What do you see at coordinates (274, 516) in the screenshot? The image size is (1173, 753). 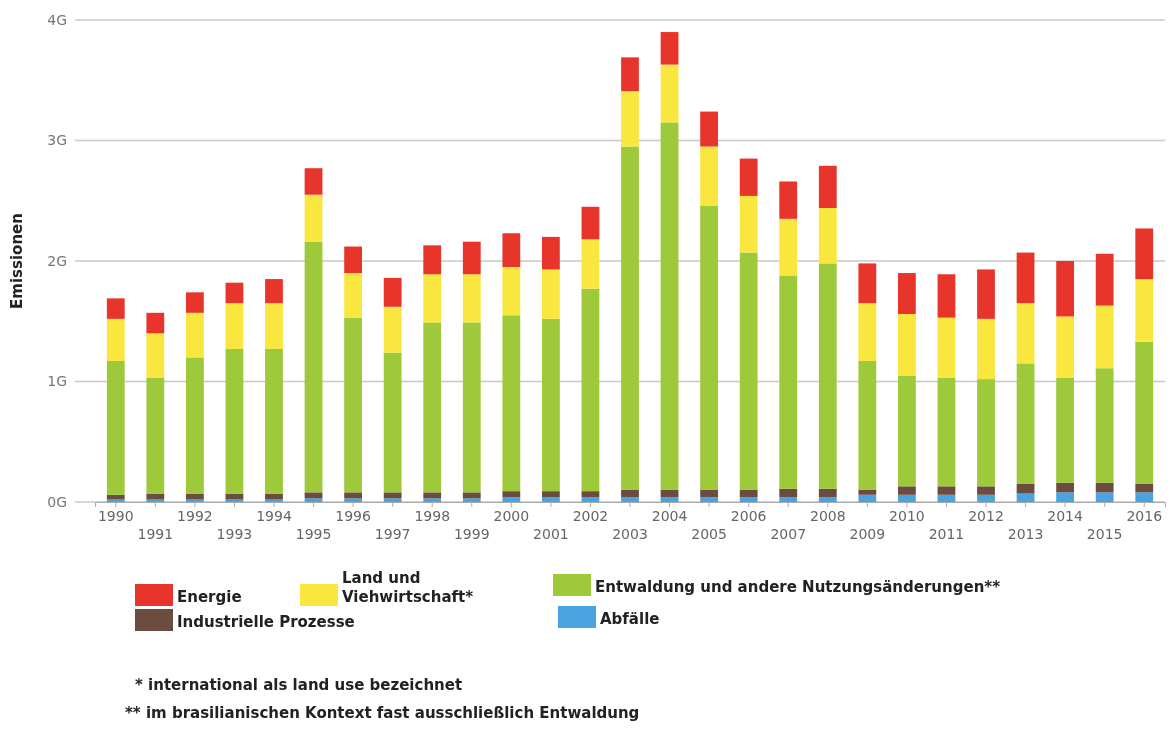 I see `x-tick-label: 1994` at bounding box center [274, 516].